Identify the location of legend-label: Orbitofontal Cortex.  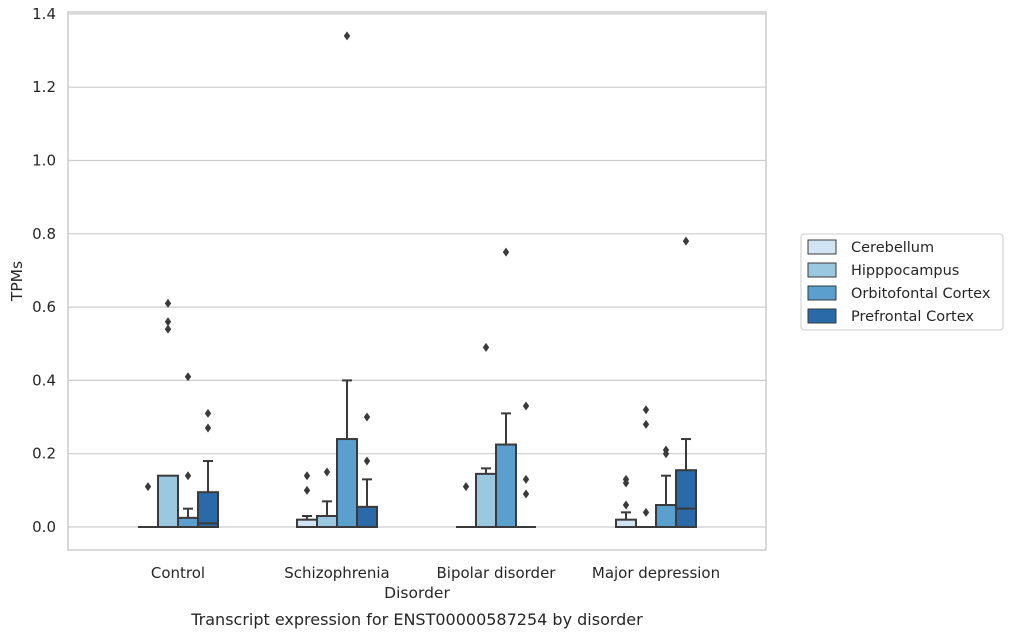
(921, 294).